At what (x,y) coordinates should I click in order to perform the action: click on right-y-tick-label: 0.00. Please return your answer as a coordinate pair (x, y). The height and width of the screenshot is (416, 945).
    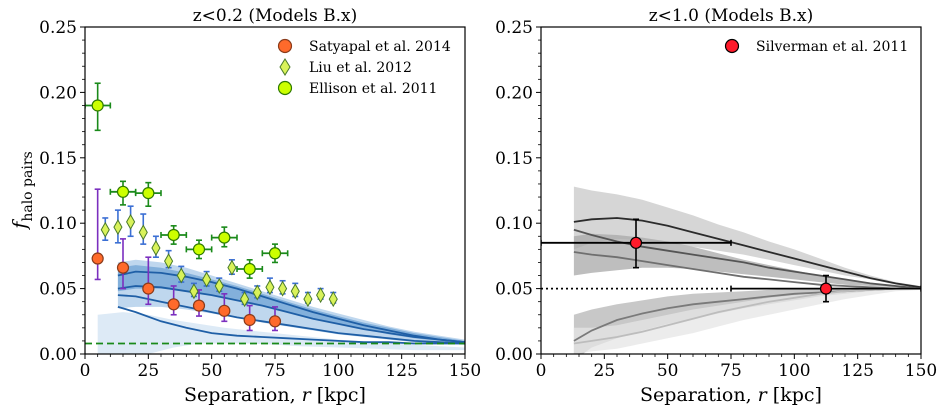
    Looking at the image, I should click on (514, 355).